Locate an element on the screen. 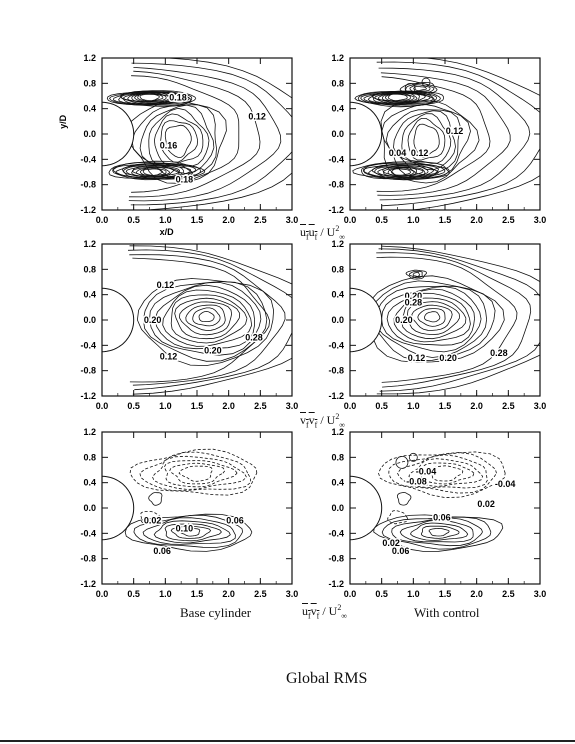 The height and width of the screenshot is (744, 575). contour-loop is located at coordinates (413, 457).